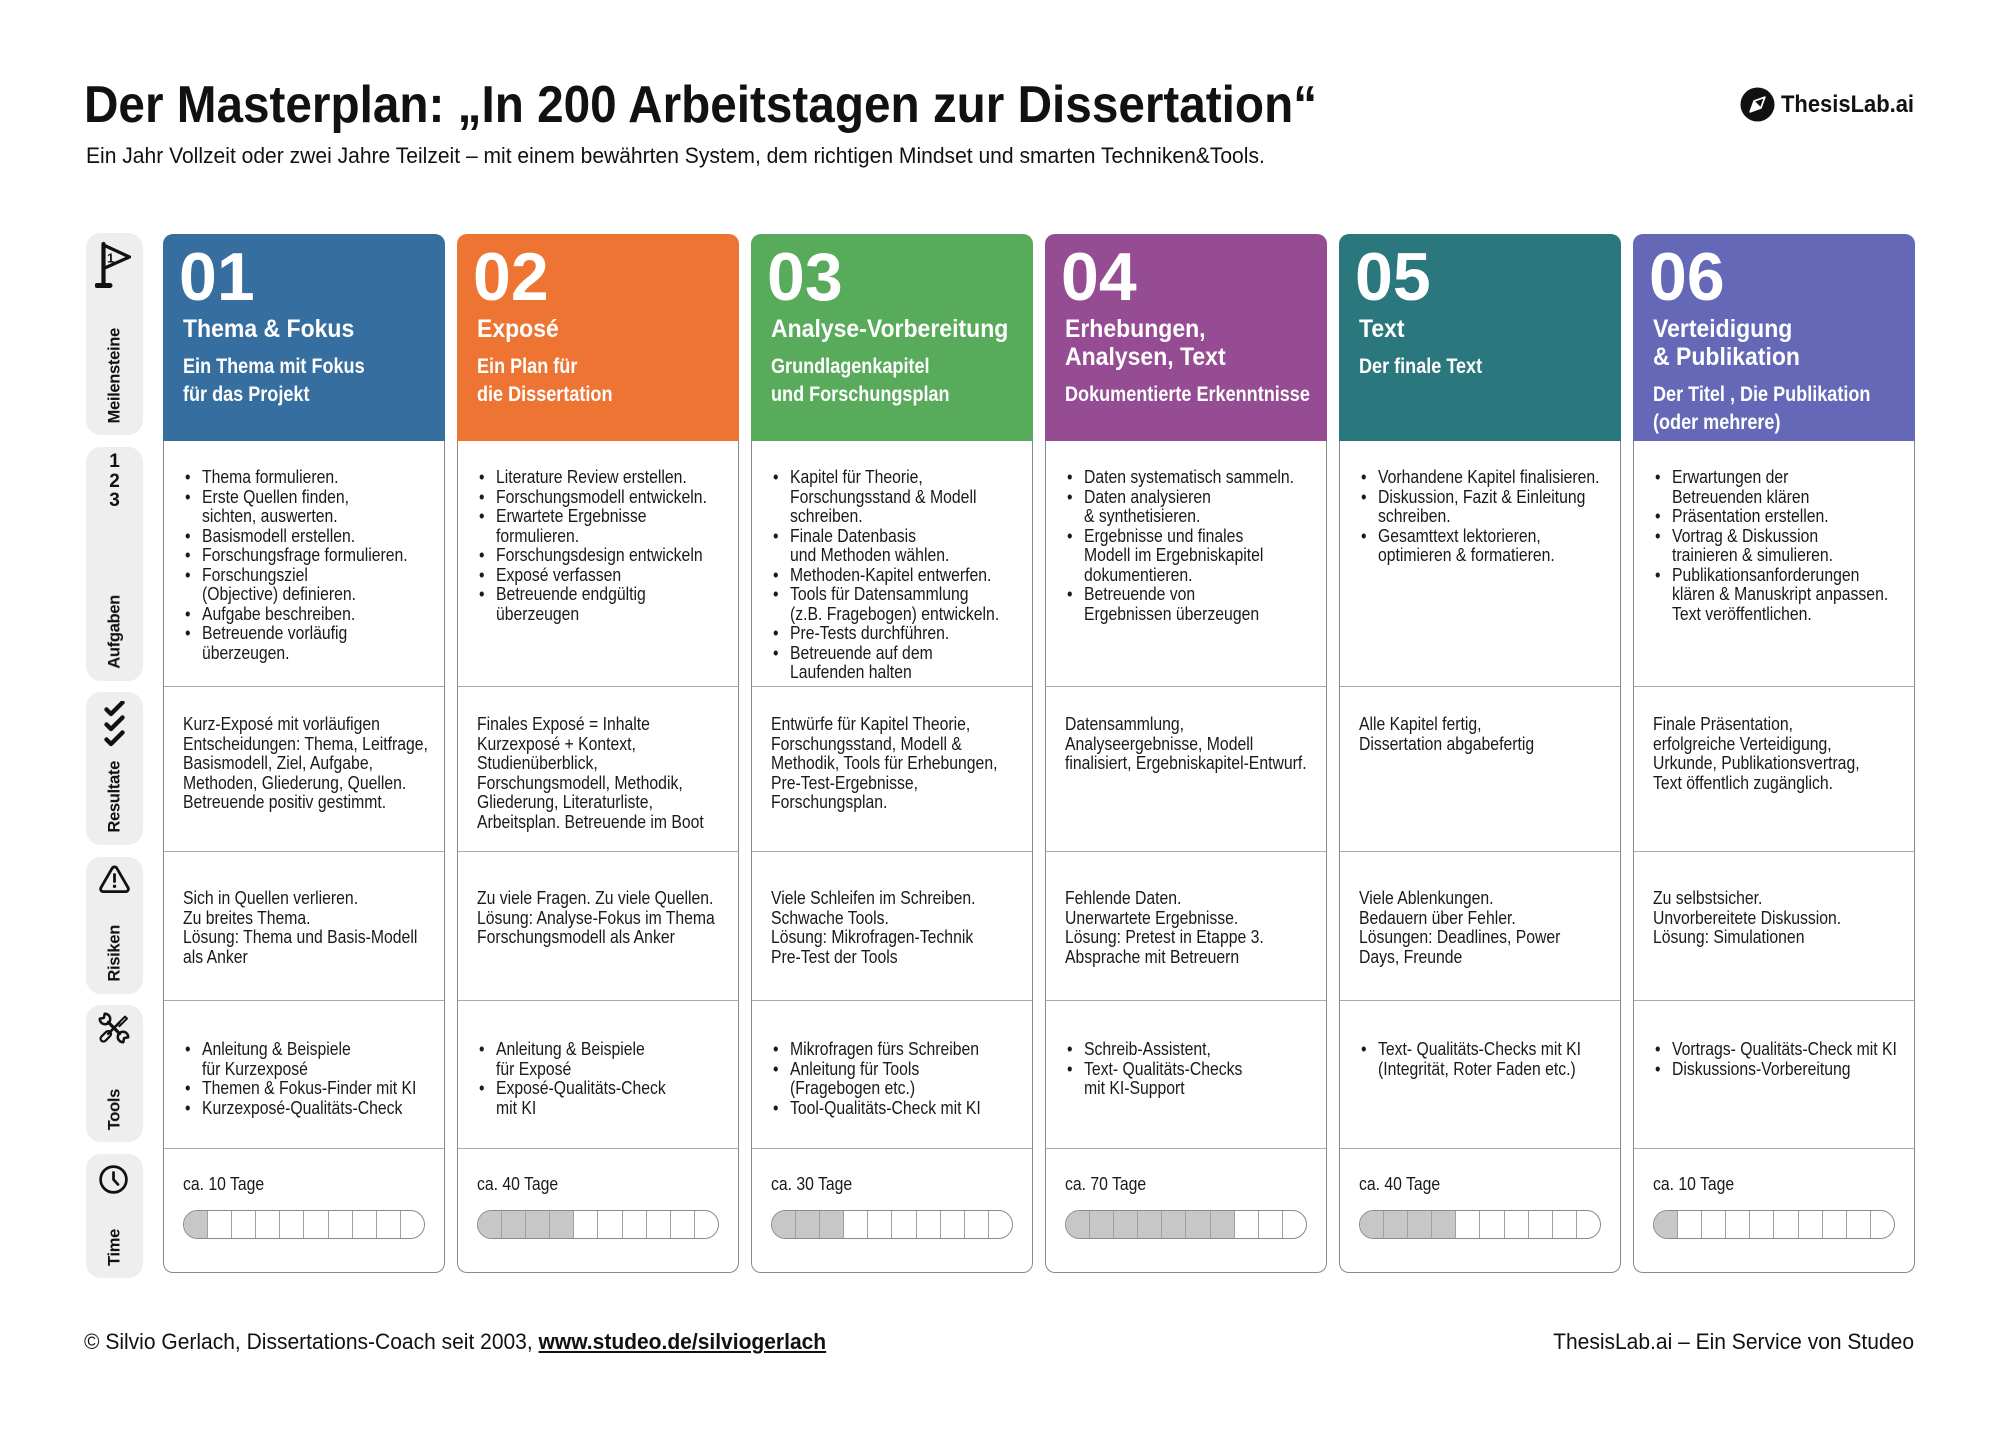 The width and height of the screenshot is (2000, 1429). Describe the element at coordinates (110, 258) in the screenshot. I see `svg-text: 1` at that location.